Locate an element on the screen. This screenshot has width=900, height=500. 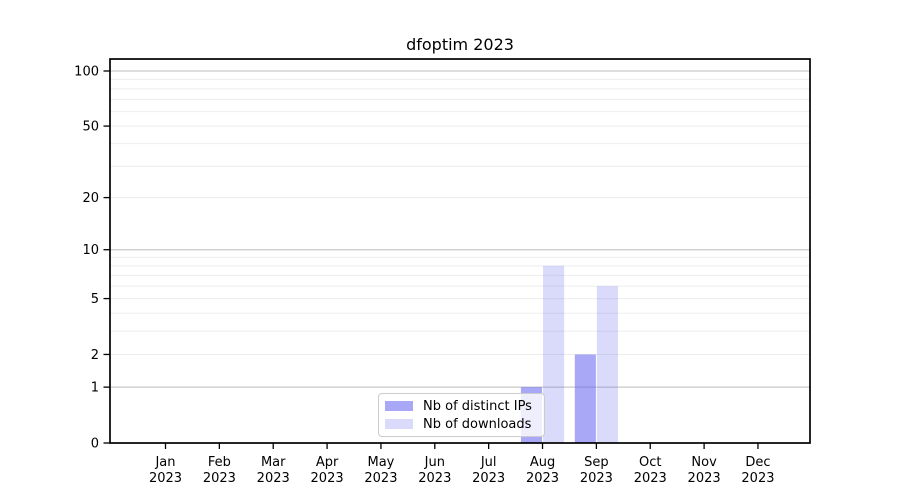
x-tick-label: Oct 2023 is located at coordinates (650, 470).